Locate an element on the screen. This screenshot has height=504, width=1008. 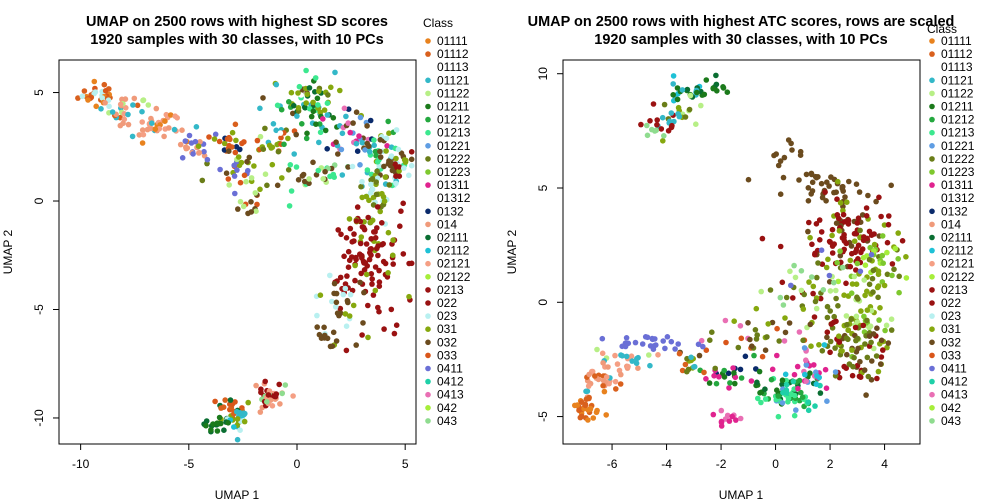
left-y-axis-label: UMAP 2 is located at coordinates (8, 251).